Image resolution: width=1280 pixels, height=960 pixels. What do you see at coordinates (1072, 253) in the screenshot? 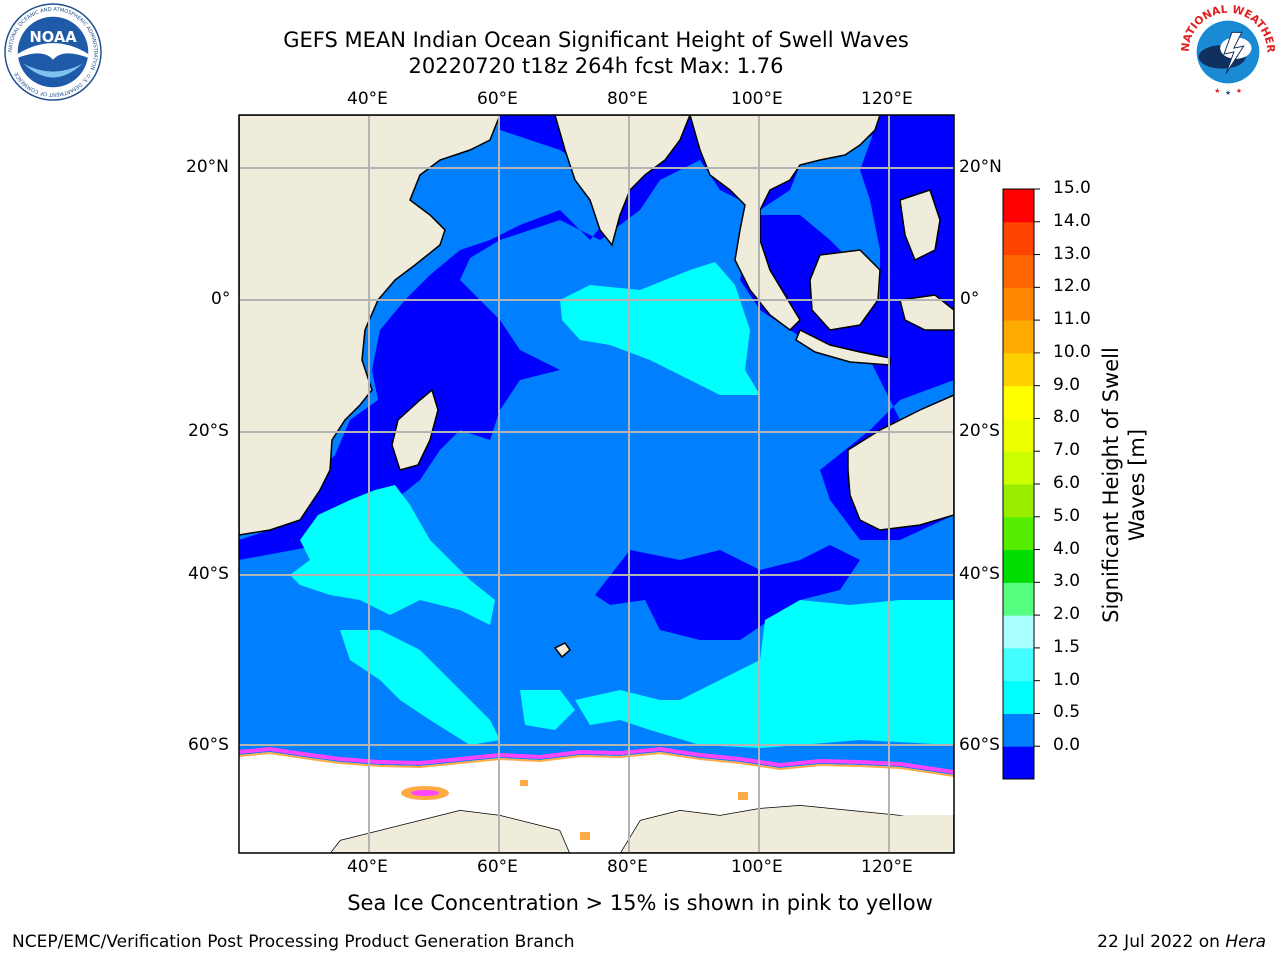
I see `colorbar-label: 13.0` at bounding box center [1072, 253].